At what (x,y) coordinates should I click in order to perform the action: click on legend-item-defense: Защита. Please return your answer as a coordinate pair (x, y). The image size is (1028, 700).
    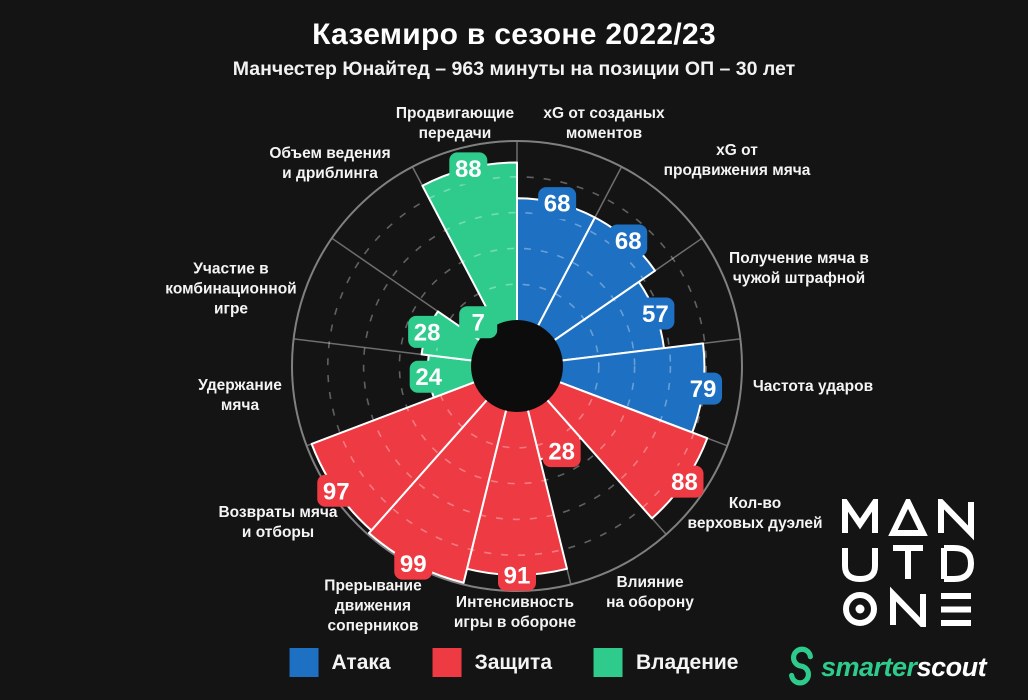
    Looking at the image, I should click on (492, 662).